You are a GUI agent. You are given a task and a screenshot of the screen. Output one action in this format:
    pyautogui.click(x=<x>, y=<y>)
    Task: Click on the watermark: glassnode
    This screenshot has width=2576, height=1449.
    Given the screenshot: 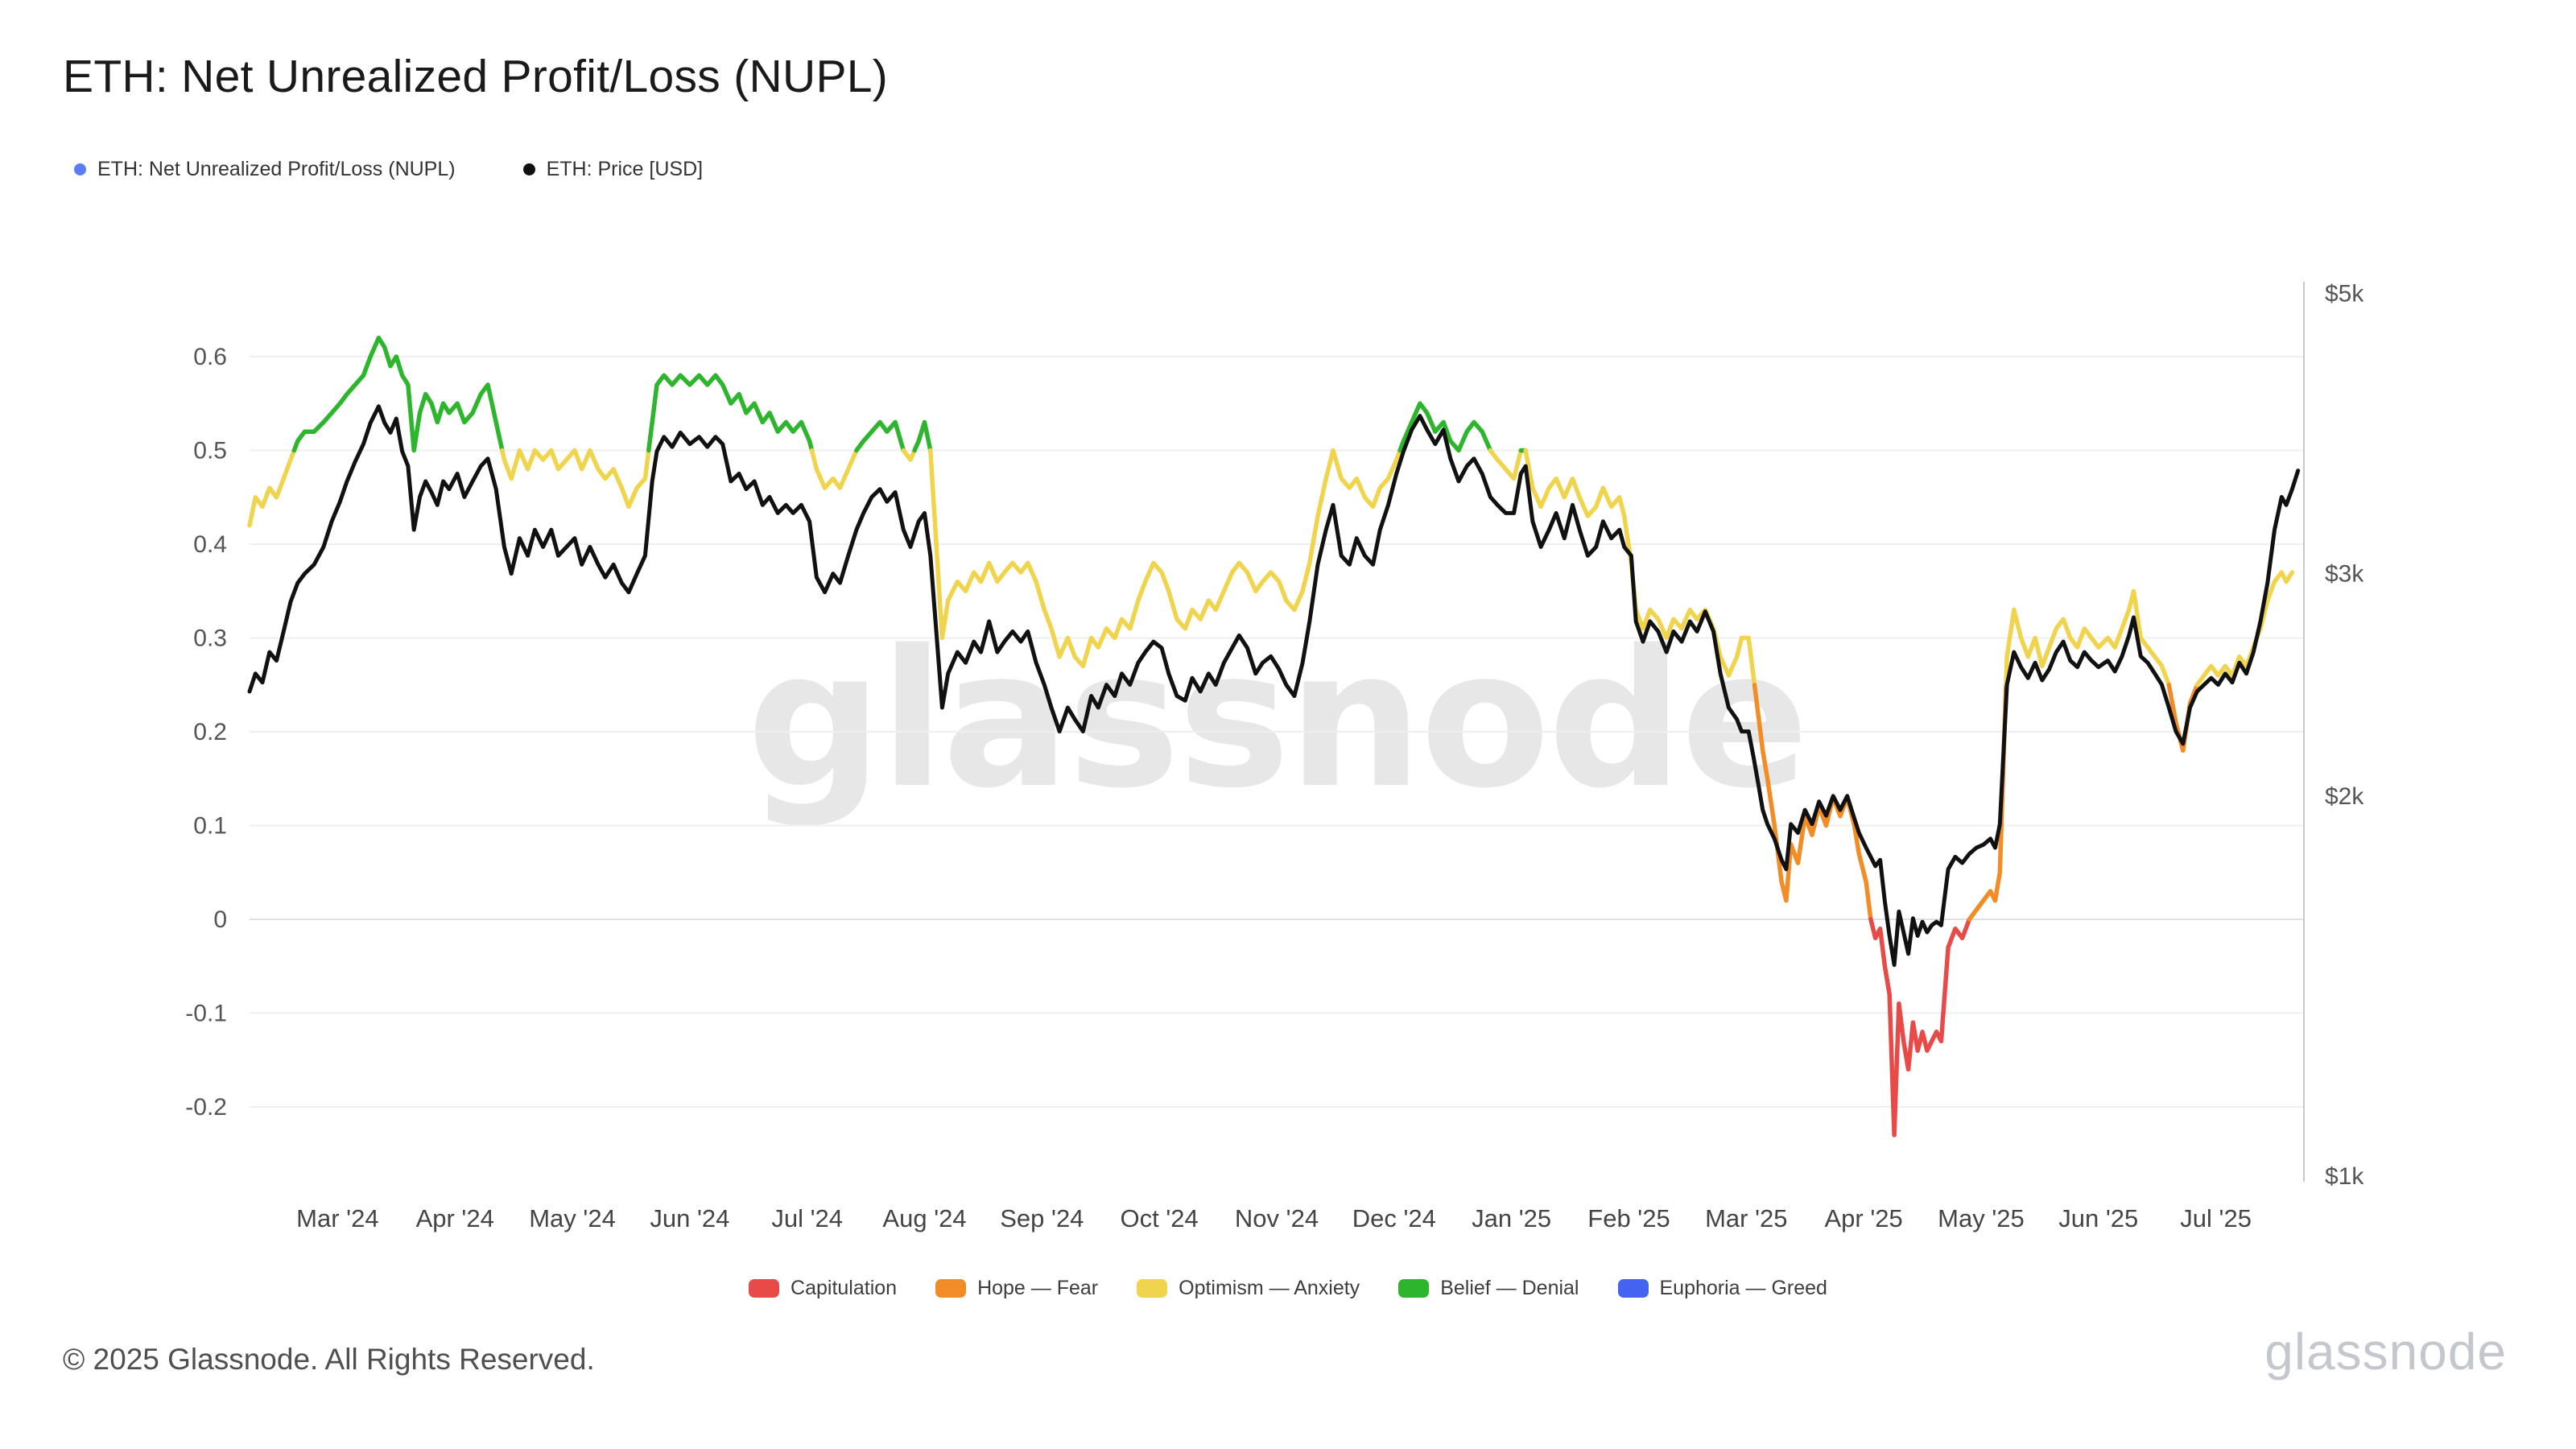 What is the action you would take?
    pyautogui.click(x=1276, y=720)
    